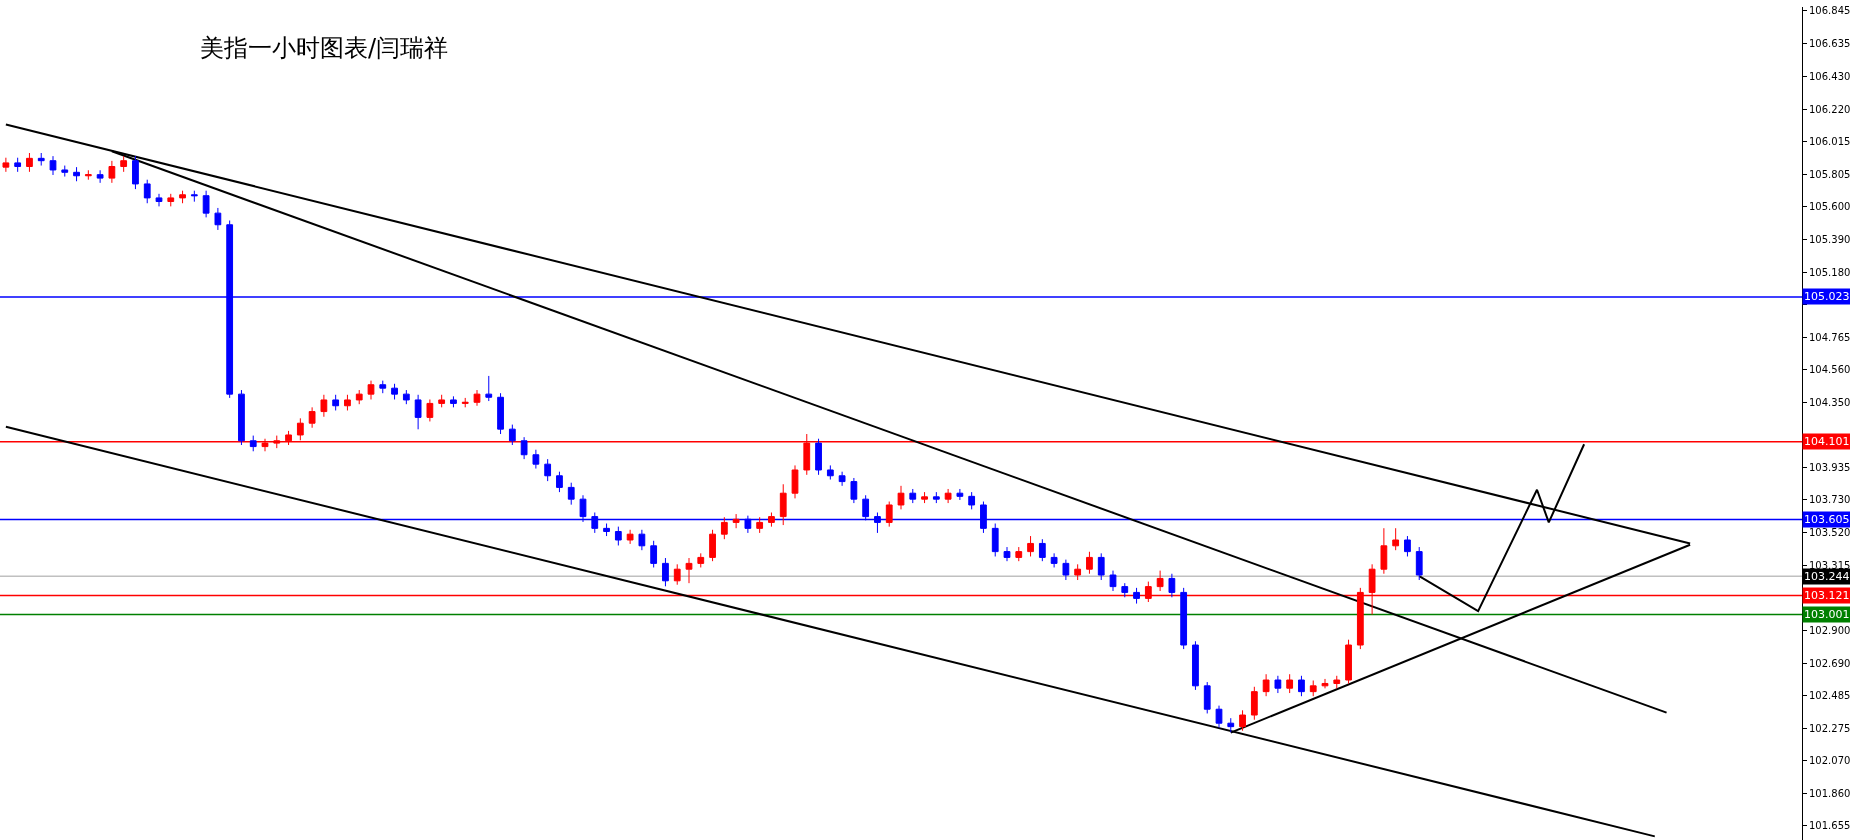  What do you see at coordinates (1829, 630) in the screenshot?
I see `y-tick-label: 102.900` at bounding box center [1829, 630].